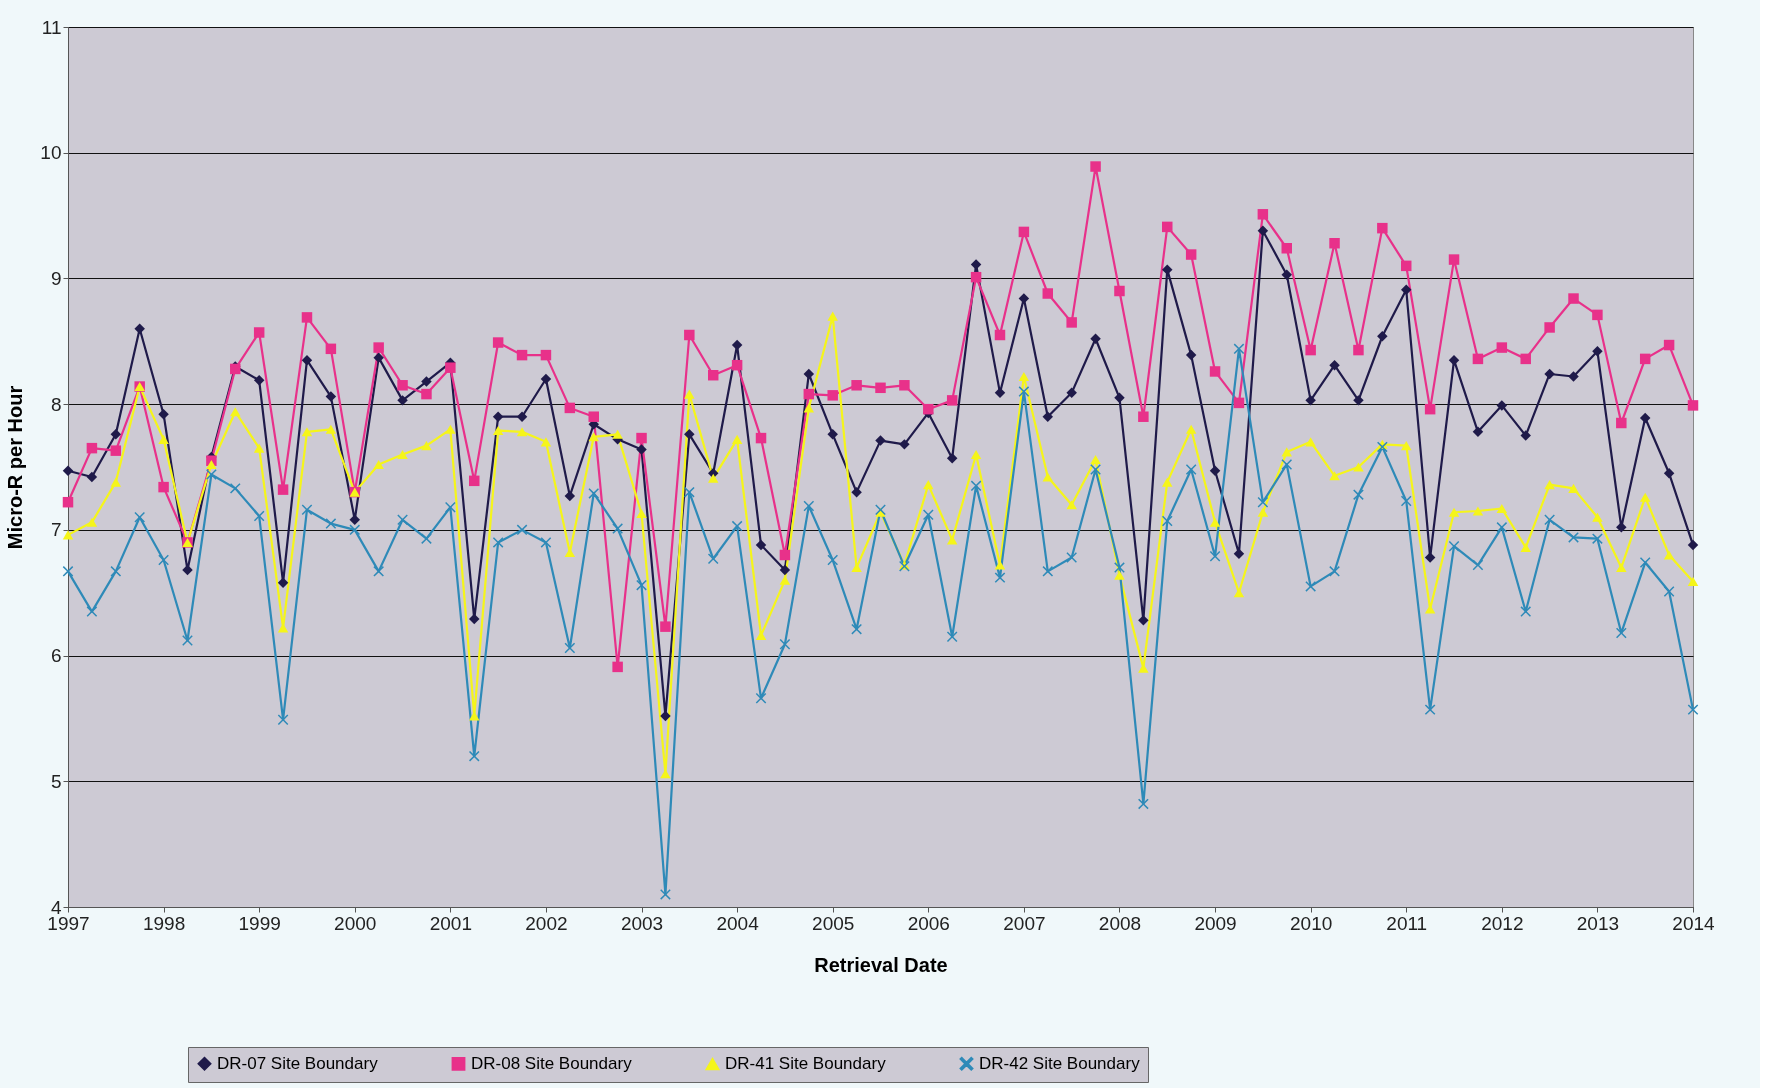 The image size is (1784, 1090). I want to click on x-tick-label: 2006, so click(928, 923).